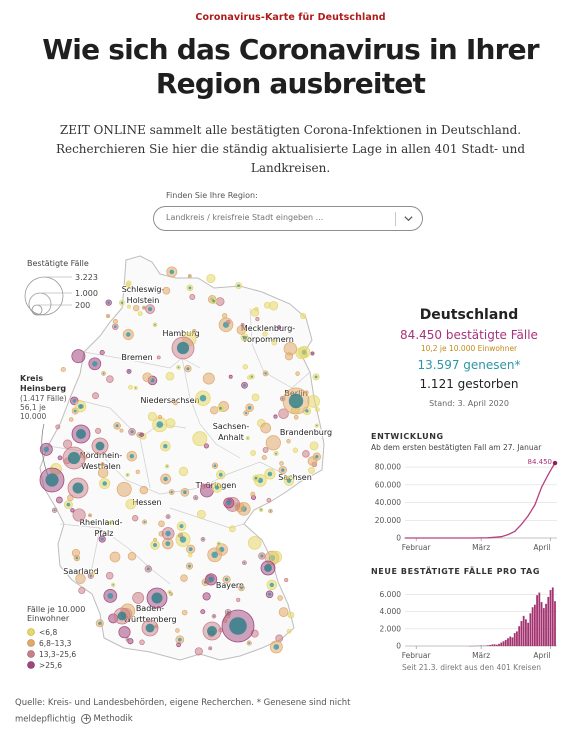 This screenshot has height=732, width=581. Describe the element at coordinates (480, 500) in the screenshot. I see `series-line` at that location.